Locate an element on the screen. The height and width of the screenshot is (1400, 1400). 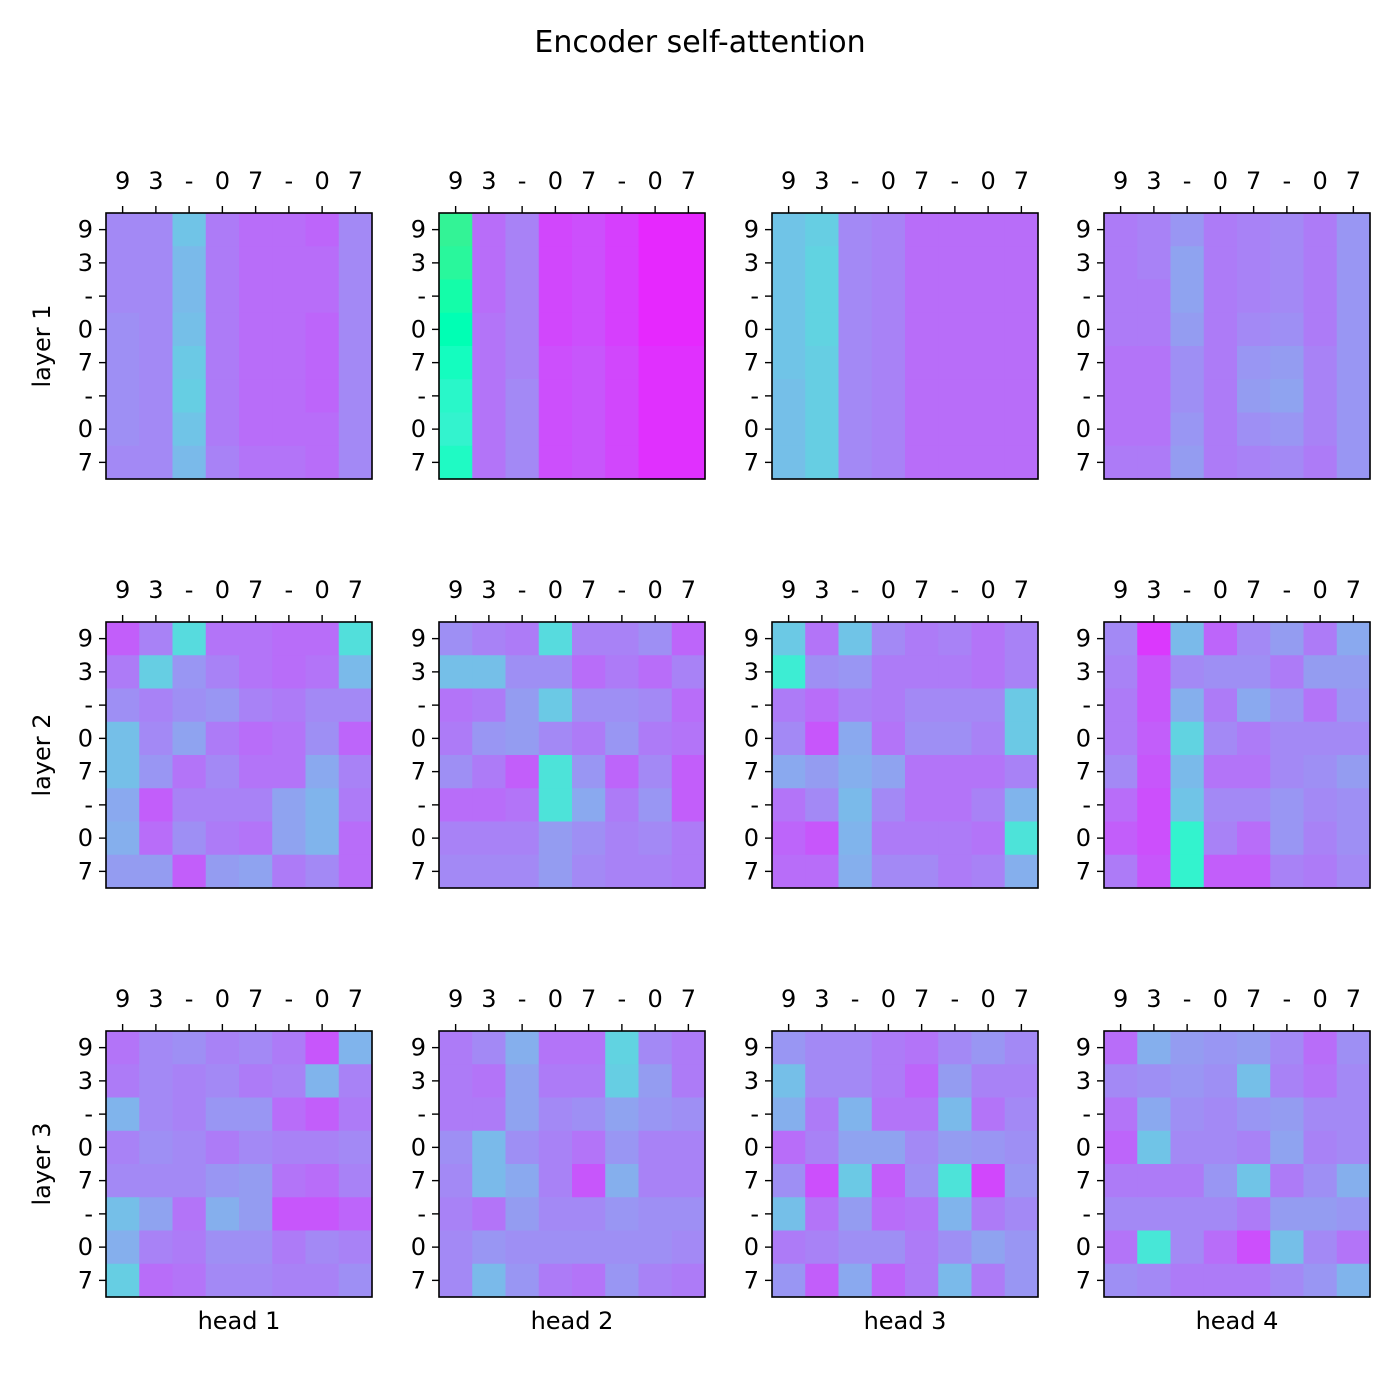
heatmap-panel-layer-3-head-4: 9 3-0 7-0 793-07-07 is located at coordinates (1223, 1141).